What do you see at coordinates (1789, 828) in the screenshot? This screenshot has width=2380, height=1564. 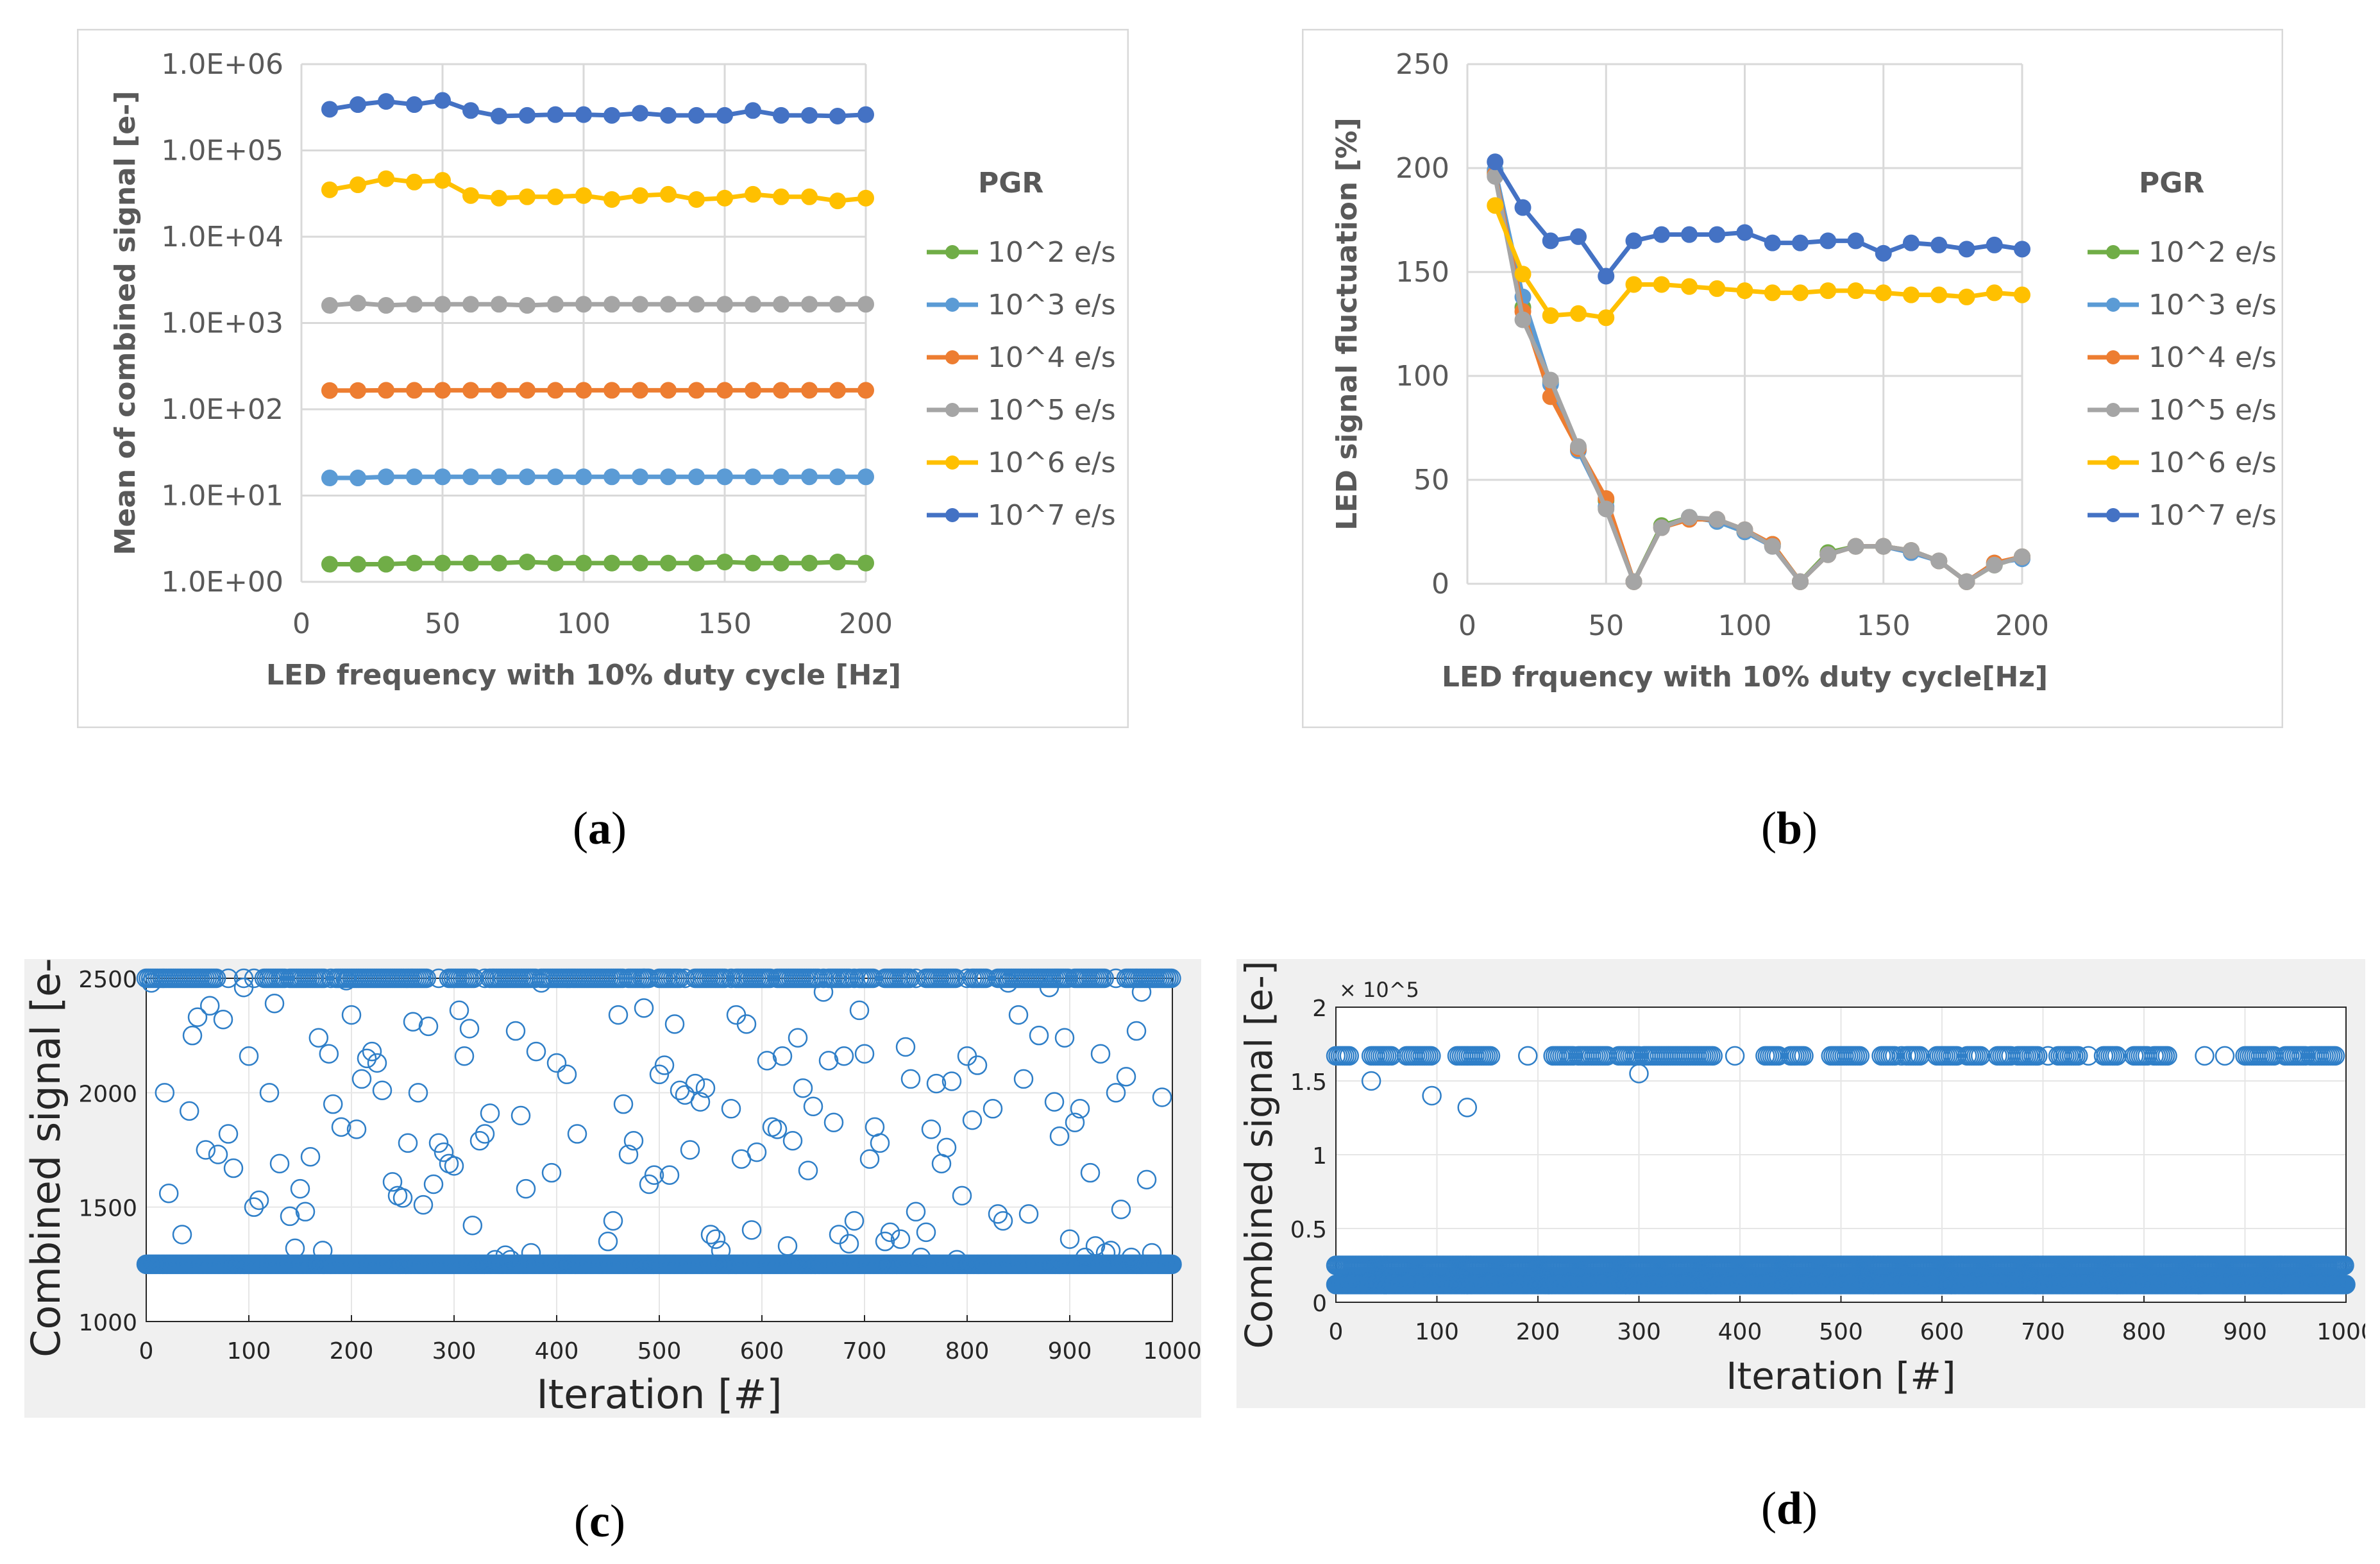 I see `caption-b: (b)` at bounding box center [1789, 828].